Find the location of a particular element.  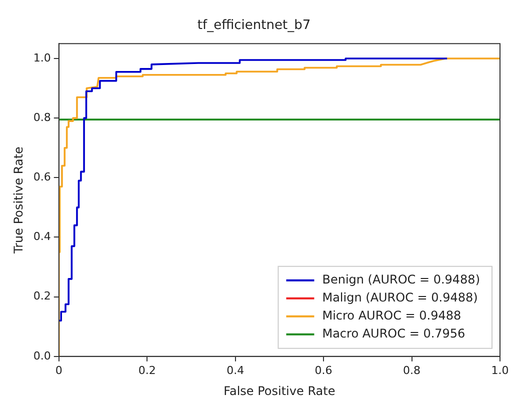

legend-label: Malign (AUROC = 0.9488) is located at coordinates (400, 297).